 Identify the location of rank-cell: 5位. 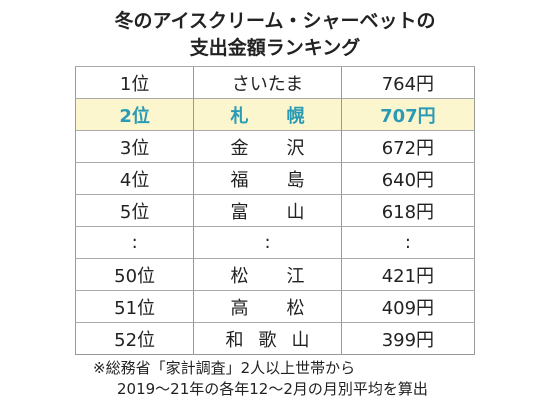
(134, 210).